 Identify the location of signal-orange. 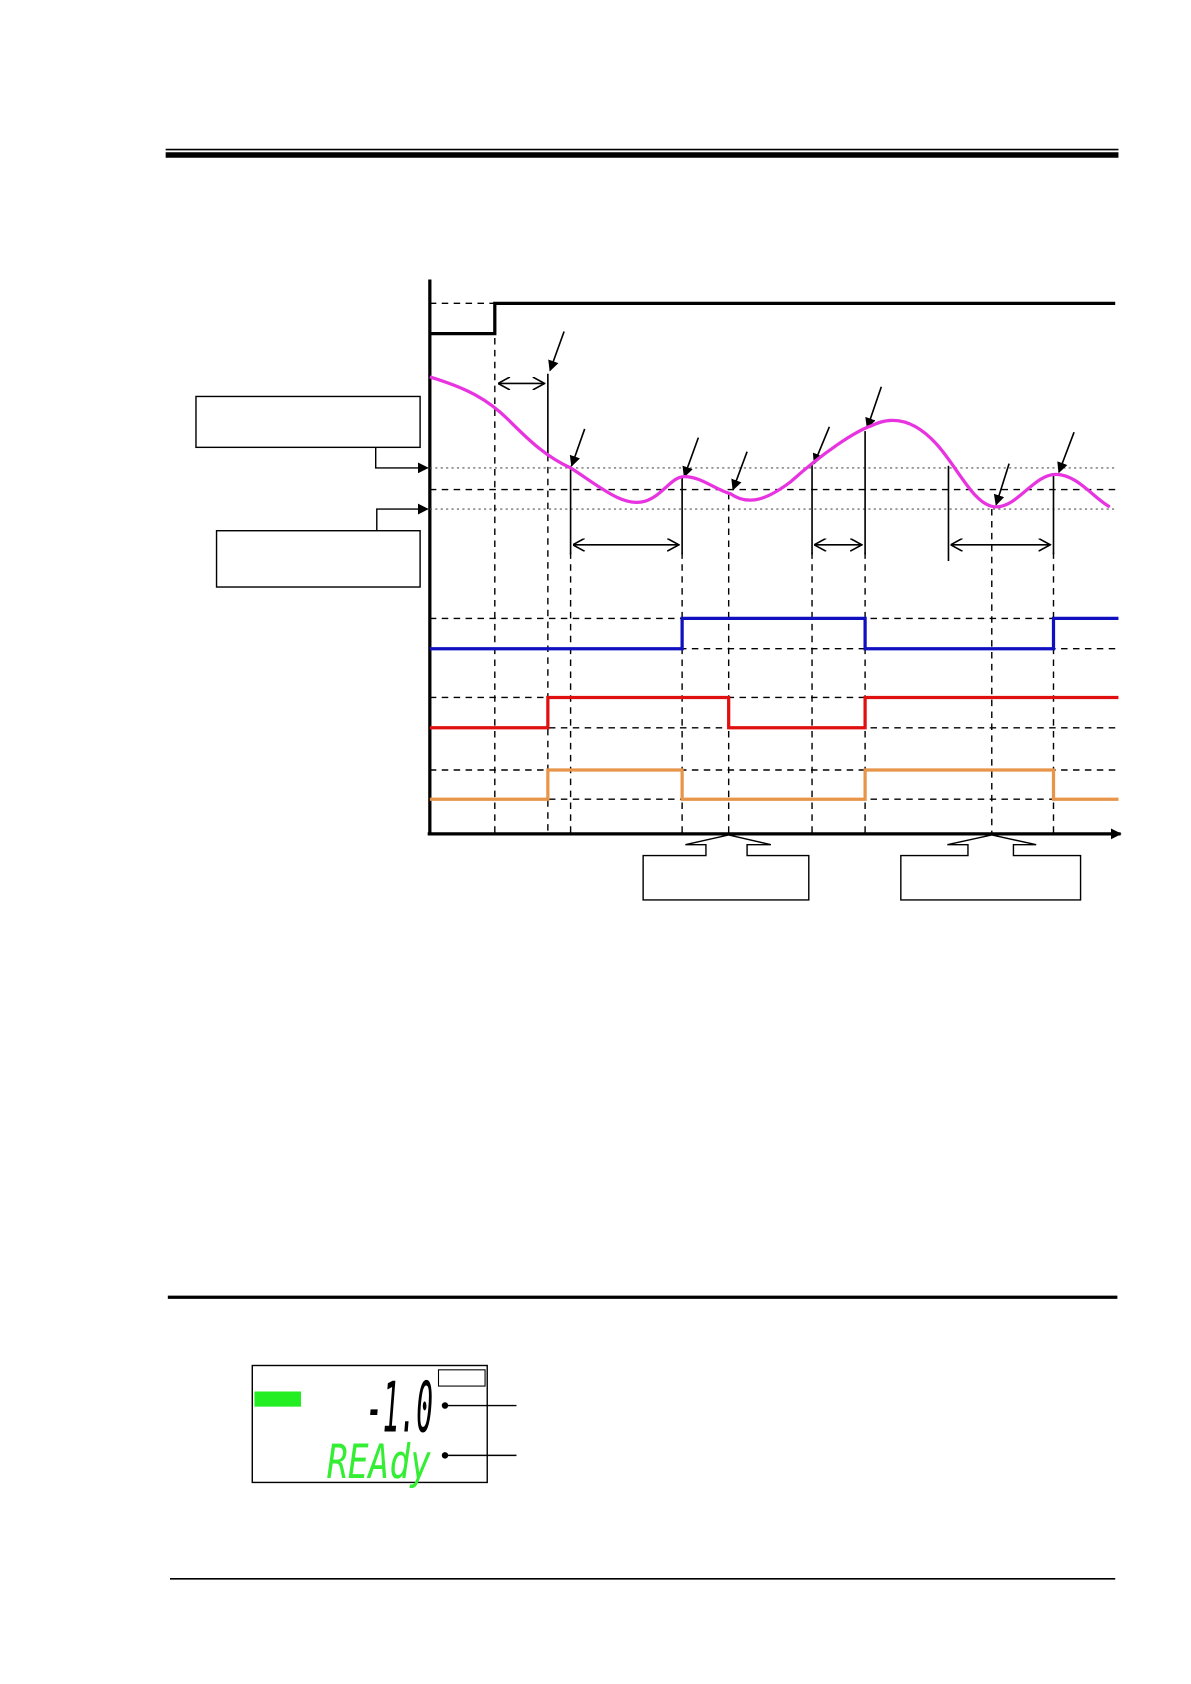
(774, 784).